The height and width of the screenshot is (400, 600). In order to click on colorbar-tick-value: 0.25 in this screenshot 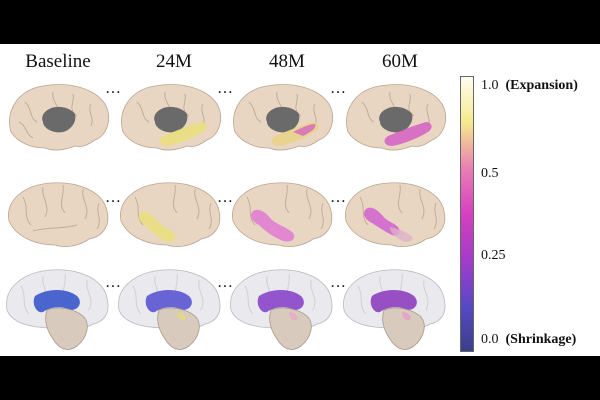, I will do `click(493, 255)`.